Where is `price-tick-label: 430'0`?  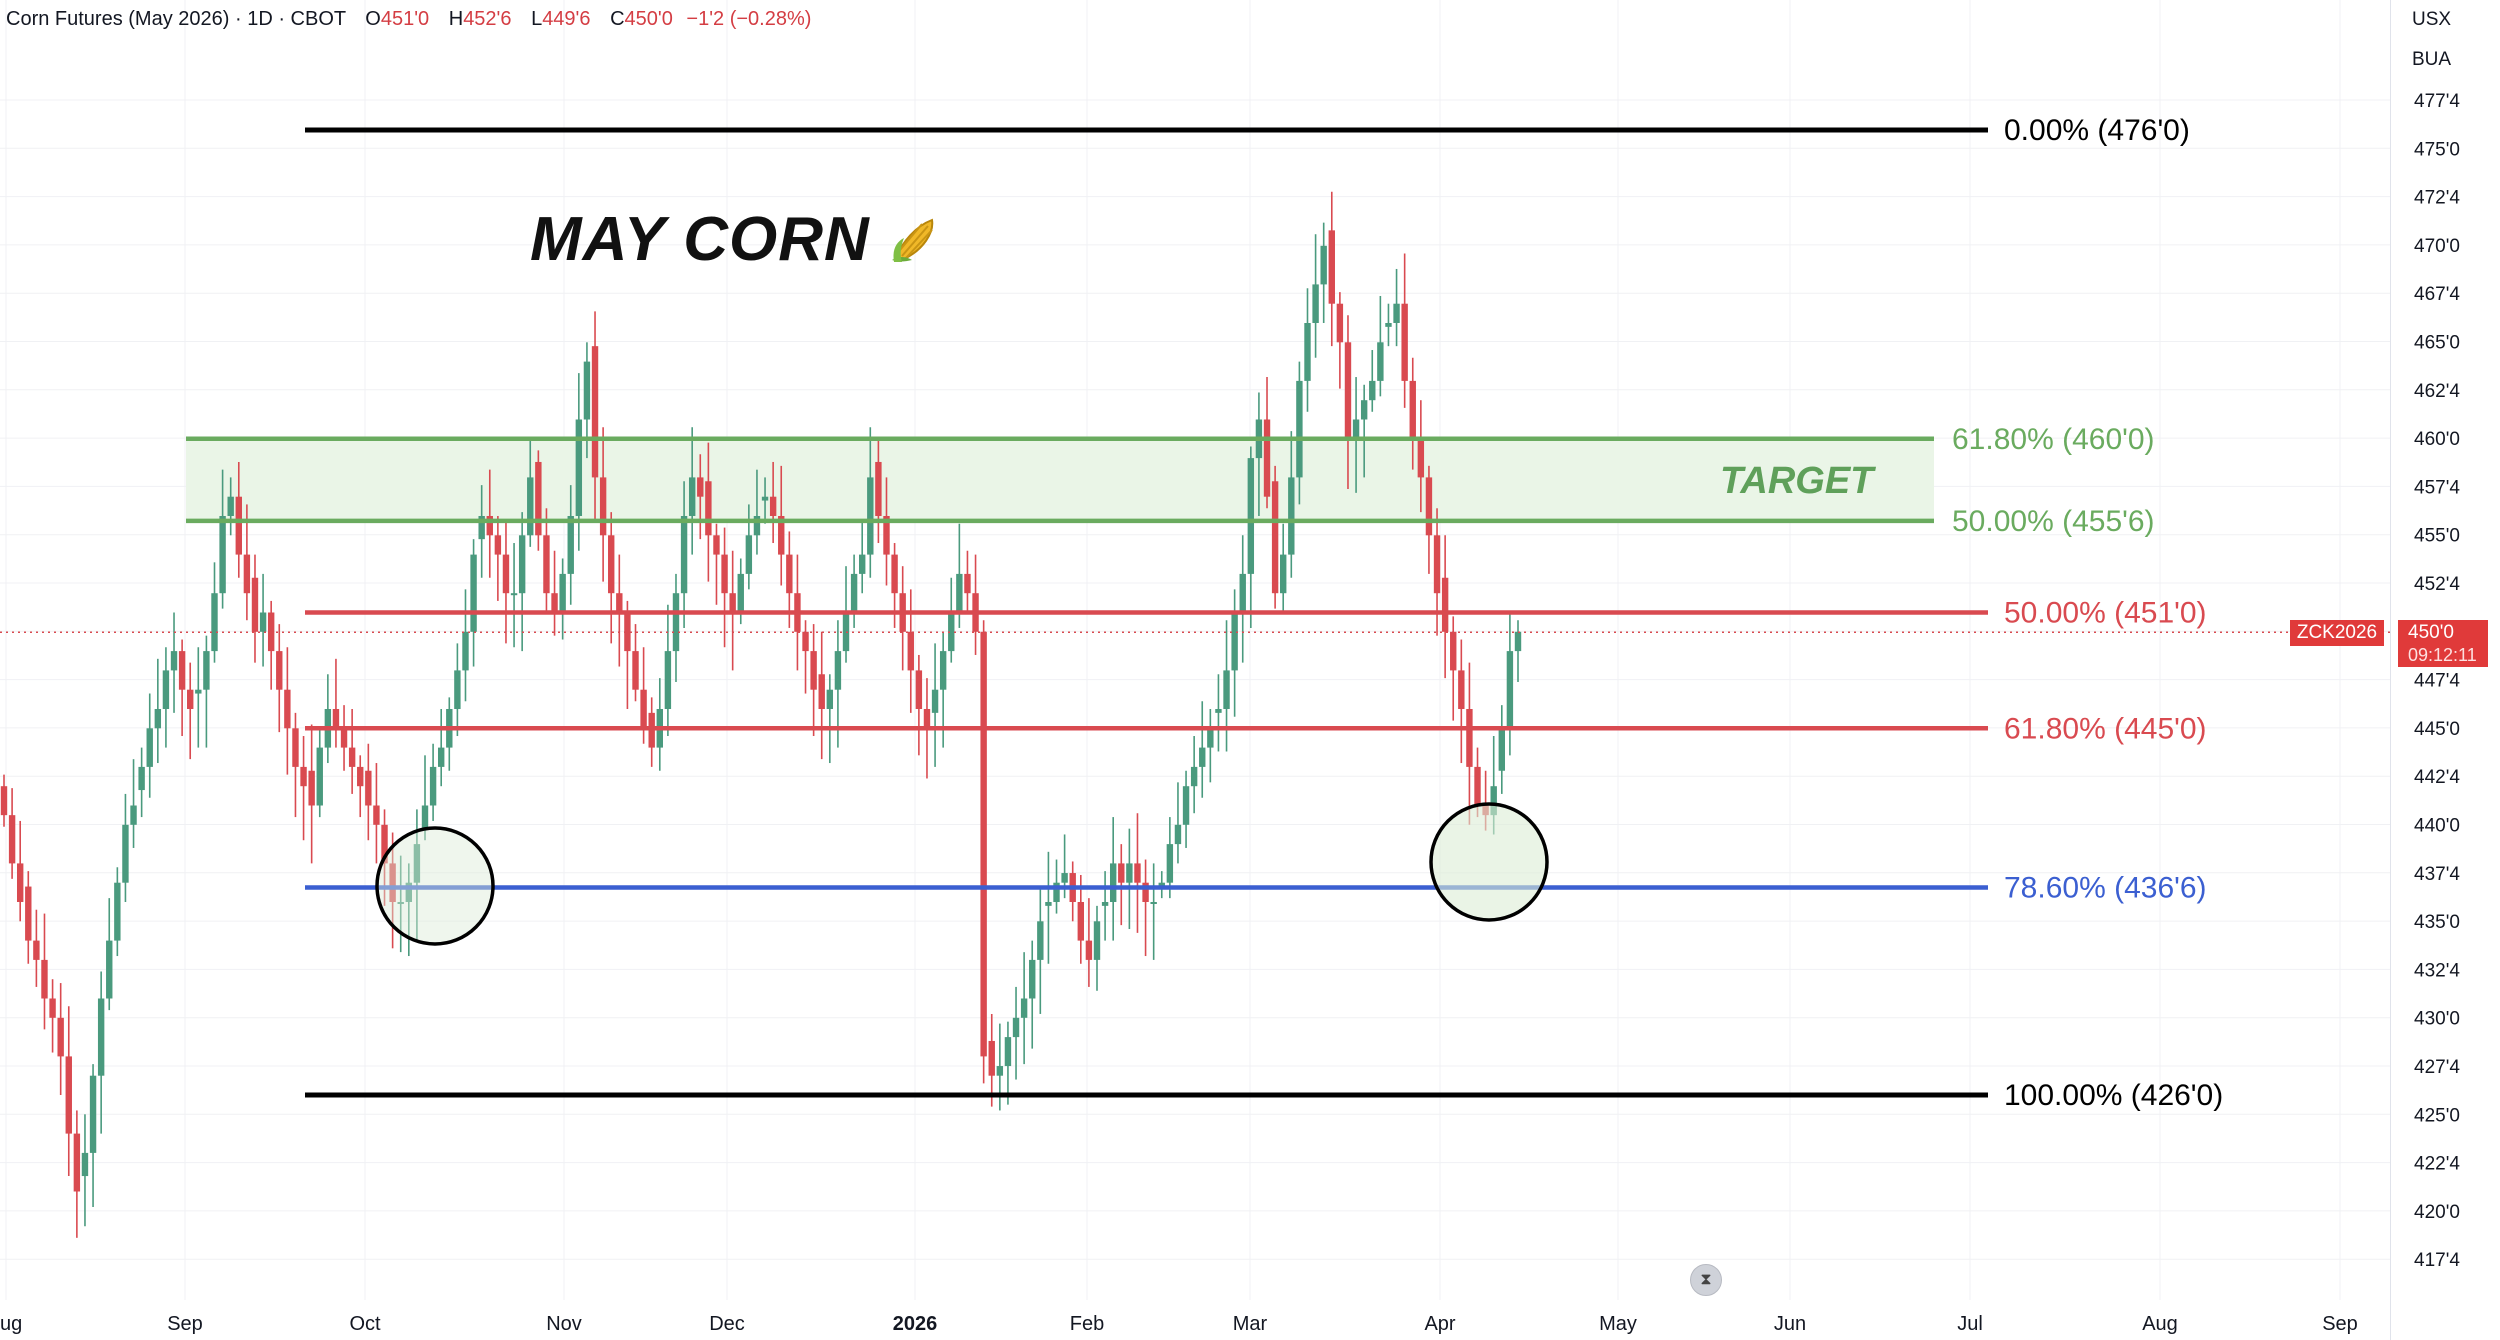
price-tick-label: 430'0 is located at coordinates (2437, 1019).